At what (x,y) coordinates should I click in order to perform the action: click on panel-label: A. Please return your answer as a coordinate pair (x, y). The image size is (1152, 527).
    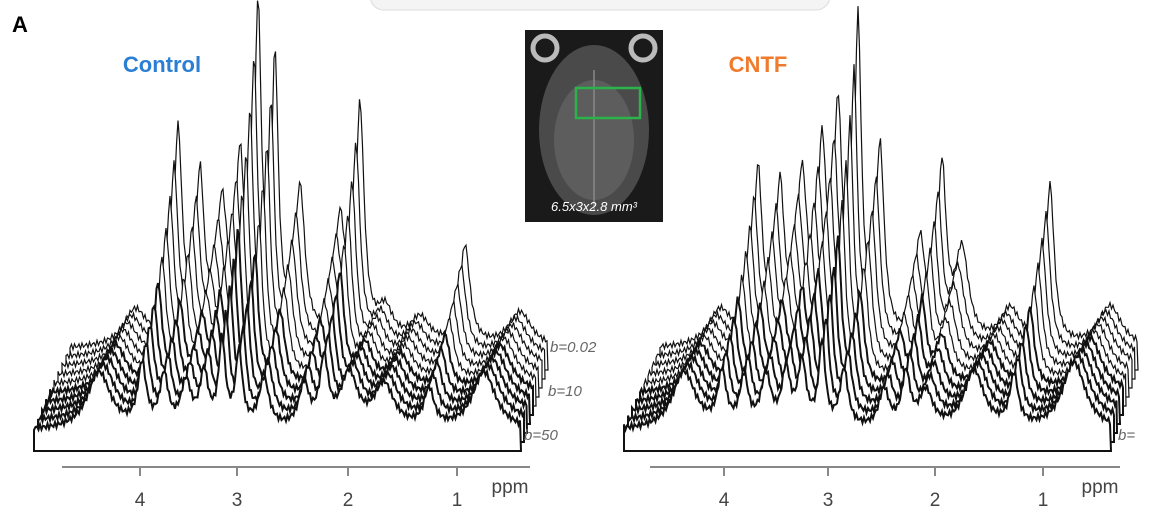
    Looking at the image, I should click on (20, 24).